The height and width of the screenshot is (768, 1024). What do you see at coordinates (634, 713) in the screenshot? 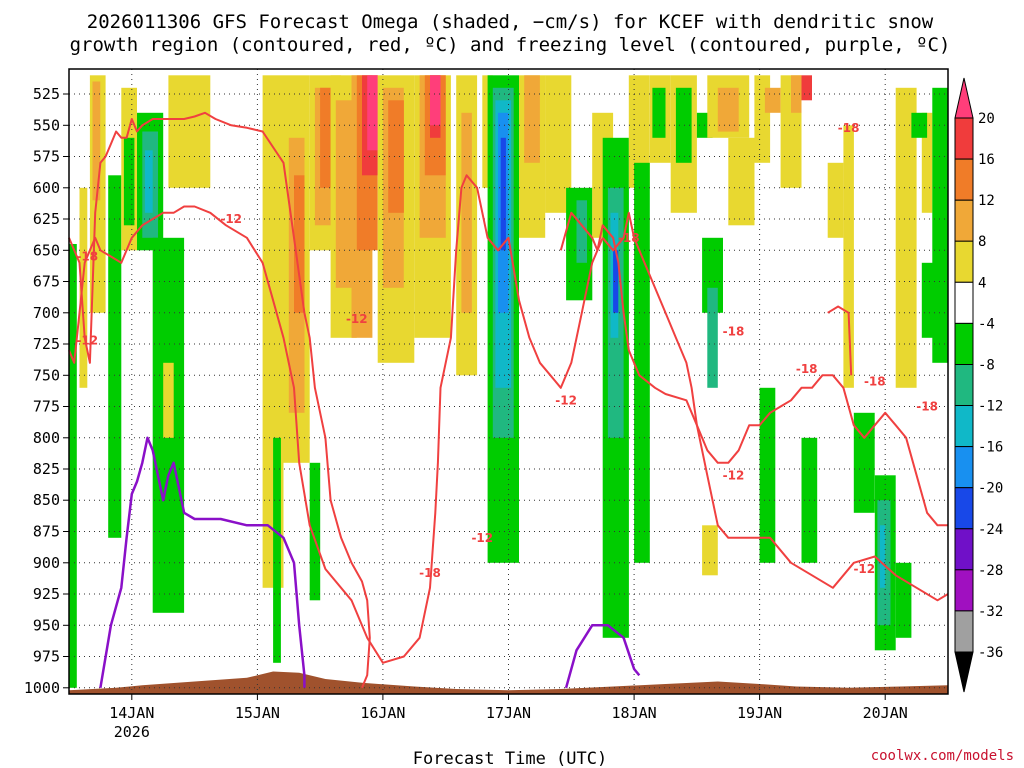
I see `x-tick-label: 18JAN` at bounding box center [634, 713].